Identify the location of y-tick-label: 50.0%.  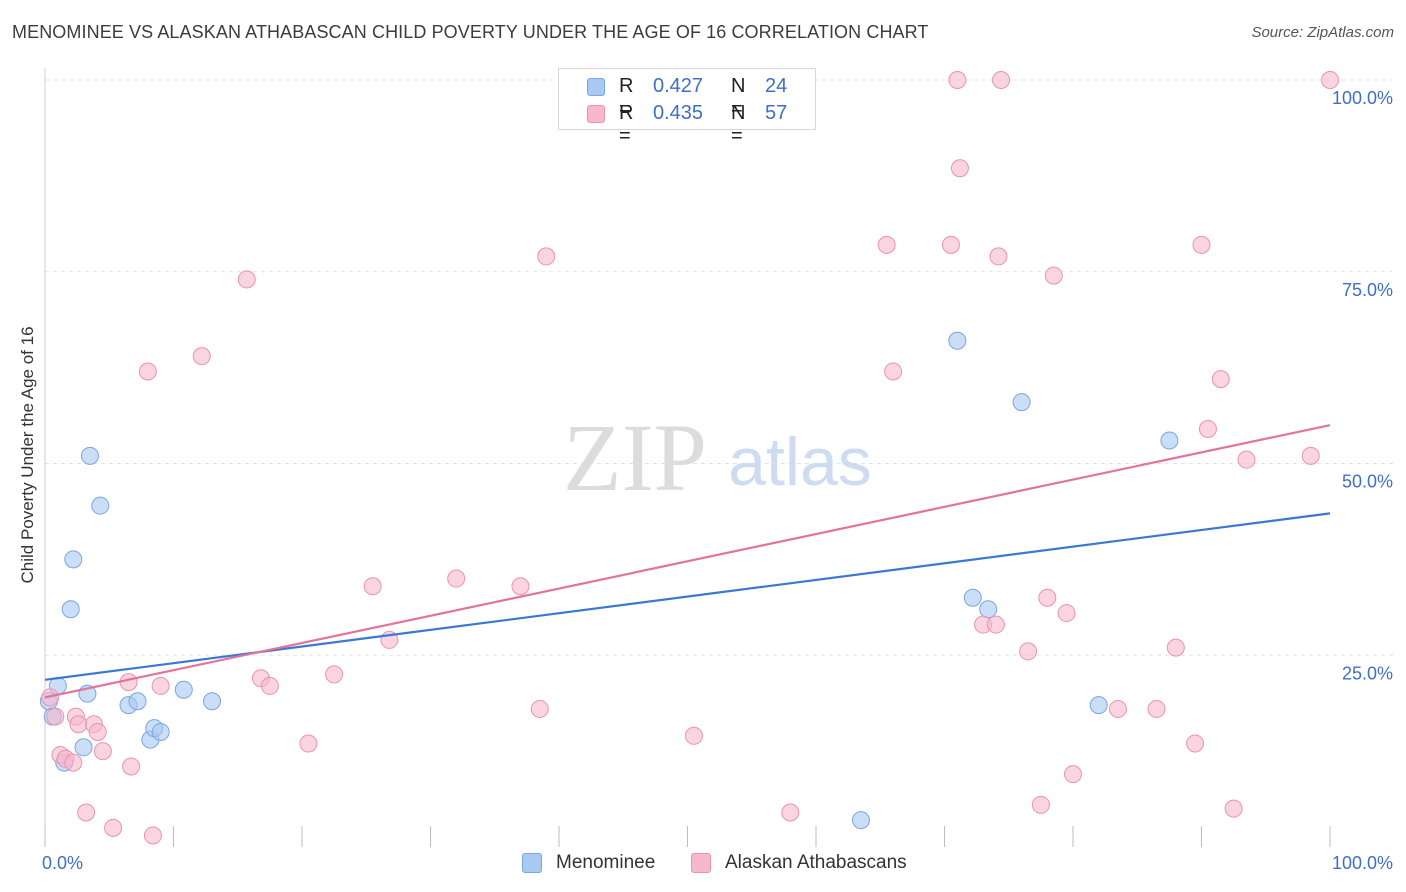
(1367, 482).